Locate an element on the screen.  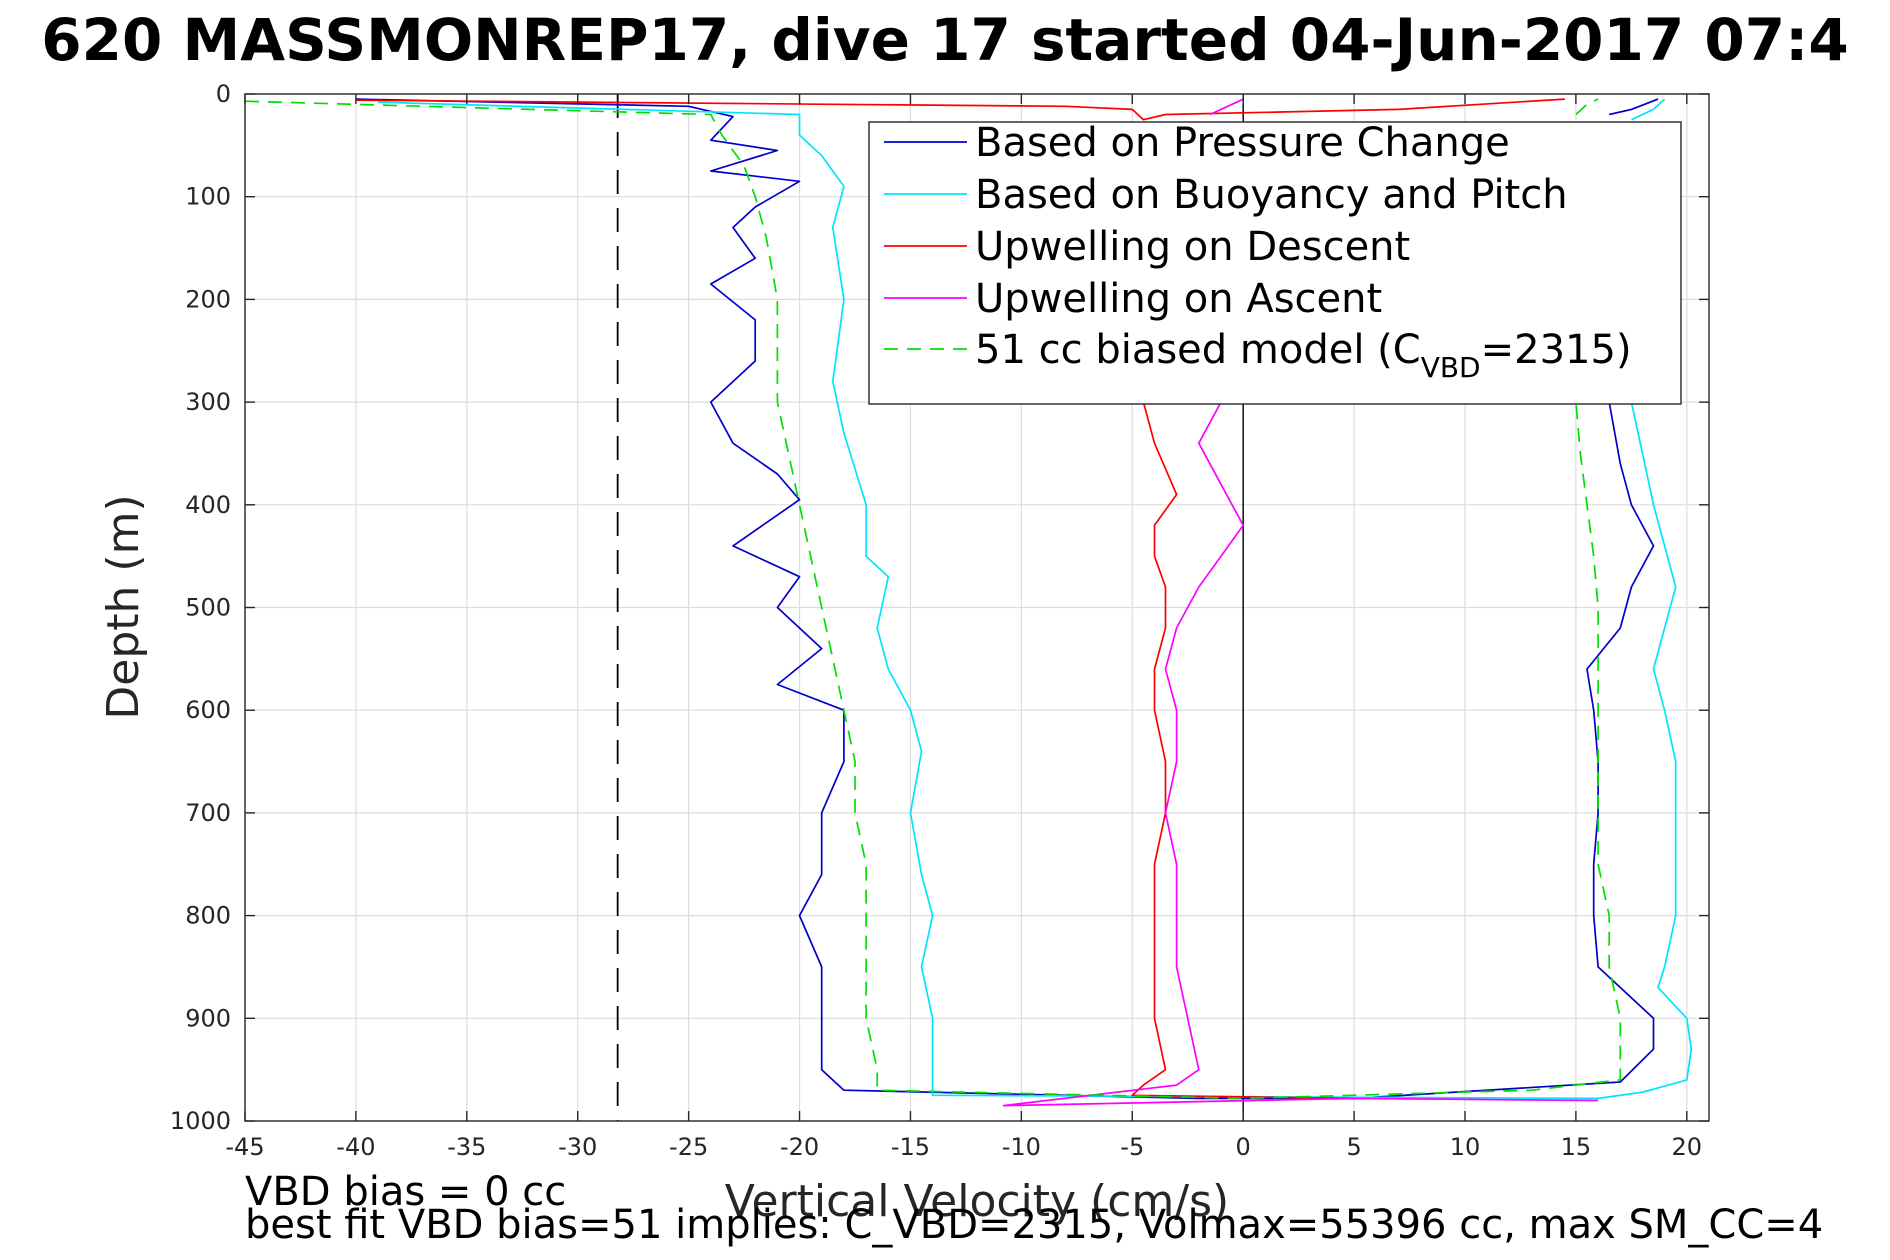
y-axis-label: Depth (m) is located at coordinates (123, 606).